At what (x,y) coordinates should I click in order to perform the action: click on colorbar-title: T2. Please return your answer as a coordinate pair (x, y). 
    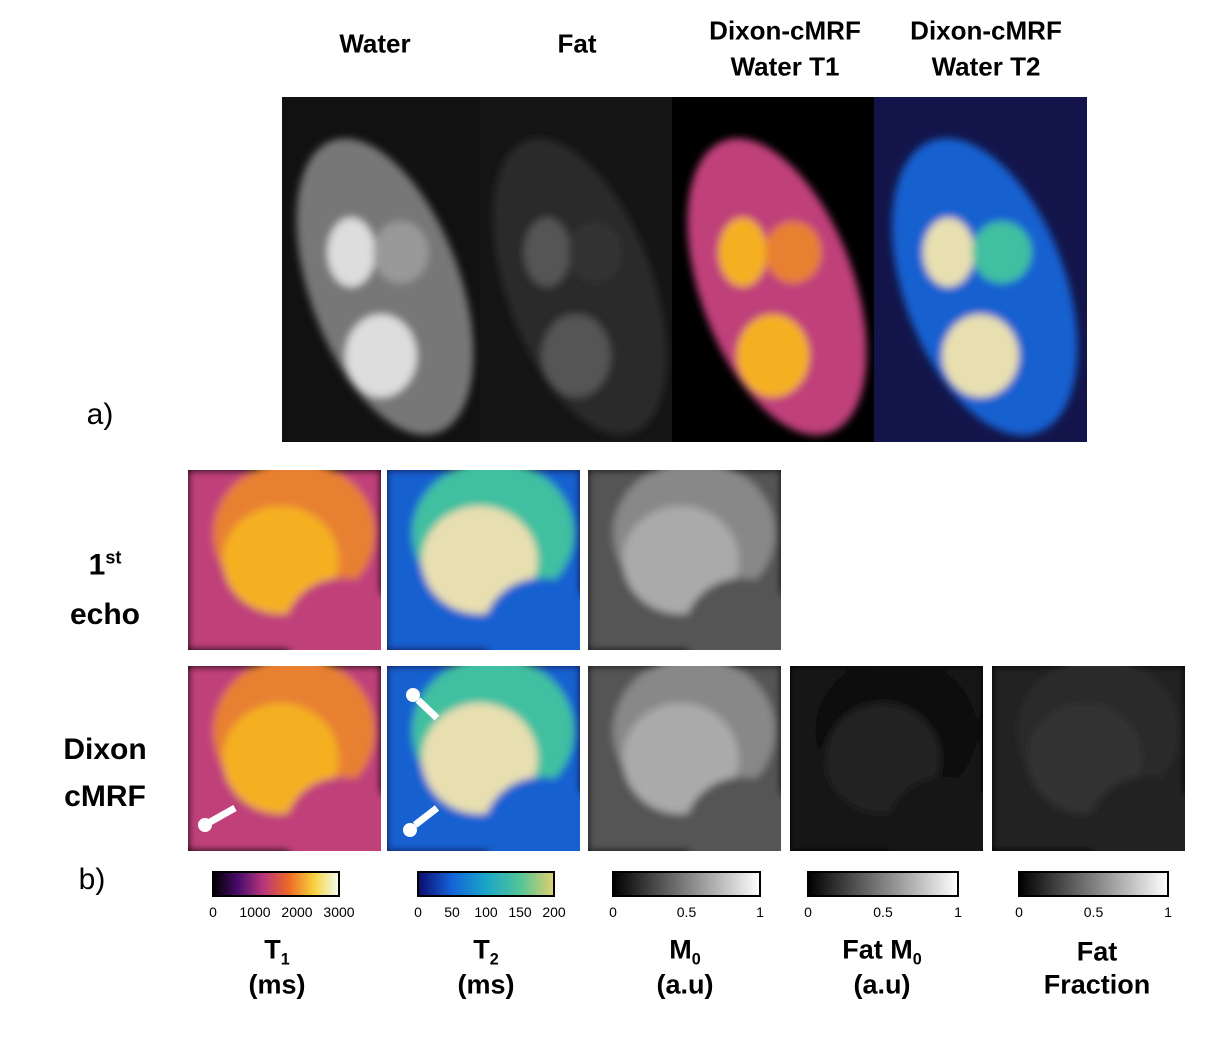
    Looking at the image, I should click on (486, 951).